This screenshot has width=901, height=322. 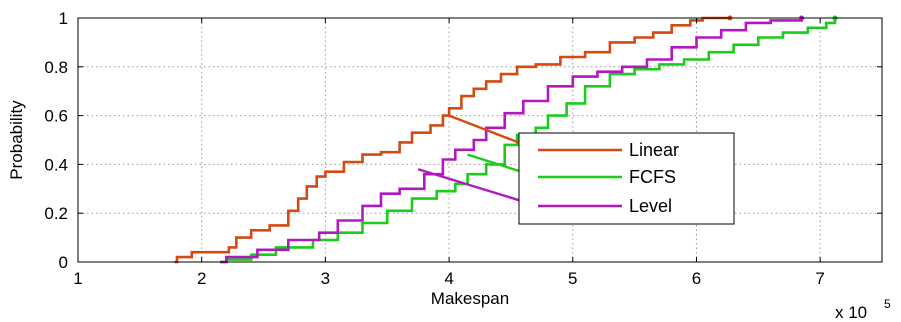 What do you see at coordinates (887, 304) in the screenshot?
I see `x-axis-multiplier-exponent: 5` at bounding box center [887, 304].